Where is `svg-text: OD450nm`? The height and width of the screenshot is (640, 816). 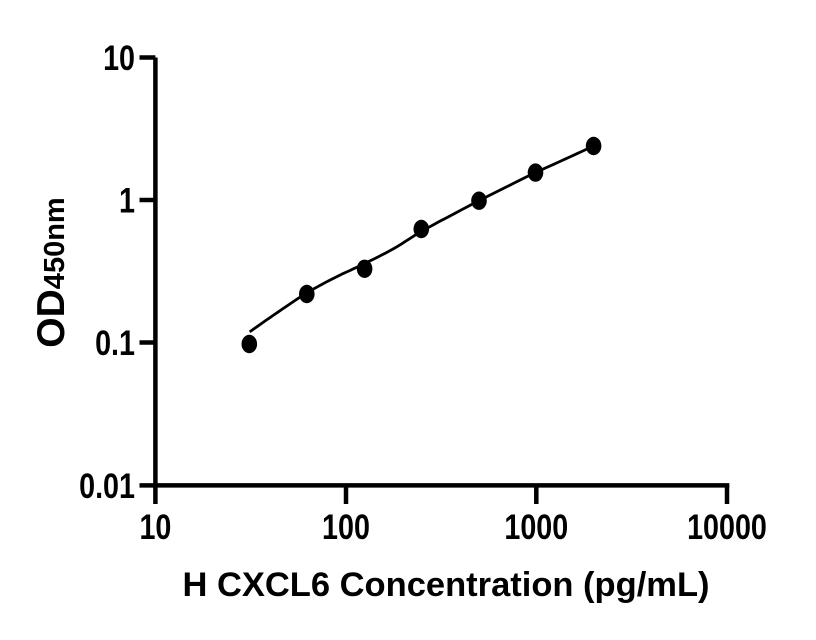 svg-text: OD450nm is located at coordinates (51, 272).